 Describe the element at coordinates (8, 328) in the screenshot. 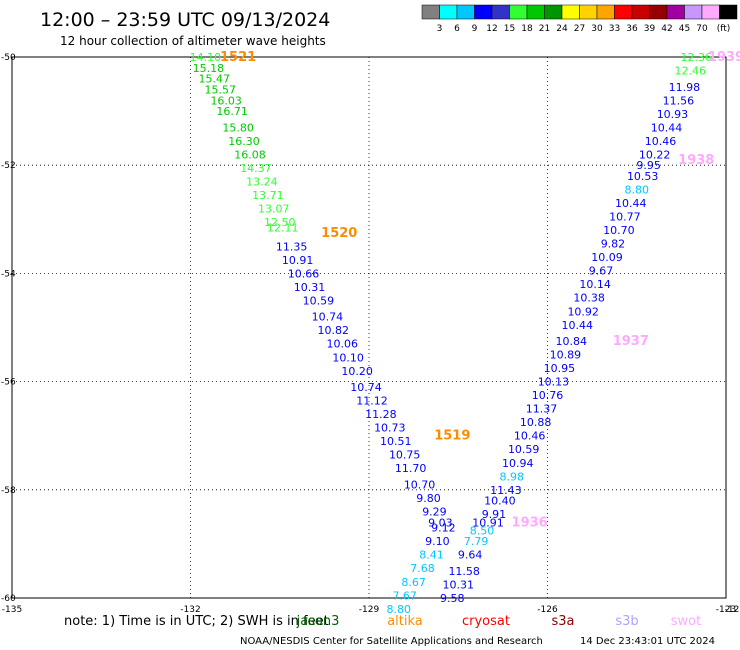

I see `y-axis-ticks: -50 -52 -54 -56 -58 -60` at that location.